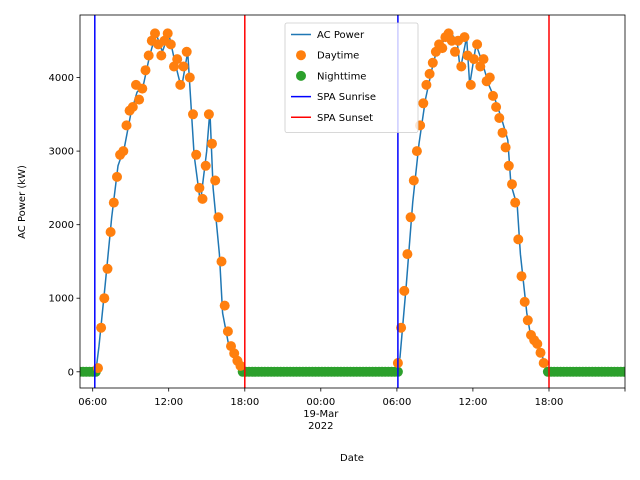  I want to click on x-tick-sublabel: 2022, so click(320, 426).